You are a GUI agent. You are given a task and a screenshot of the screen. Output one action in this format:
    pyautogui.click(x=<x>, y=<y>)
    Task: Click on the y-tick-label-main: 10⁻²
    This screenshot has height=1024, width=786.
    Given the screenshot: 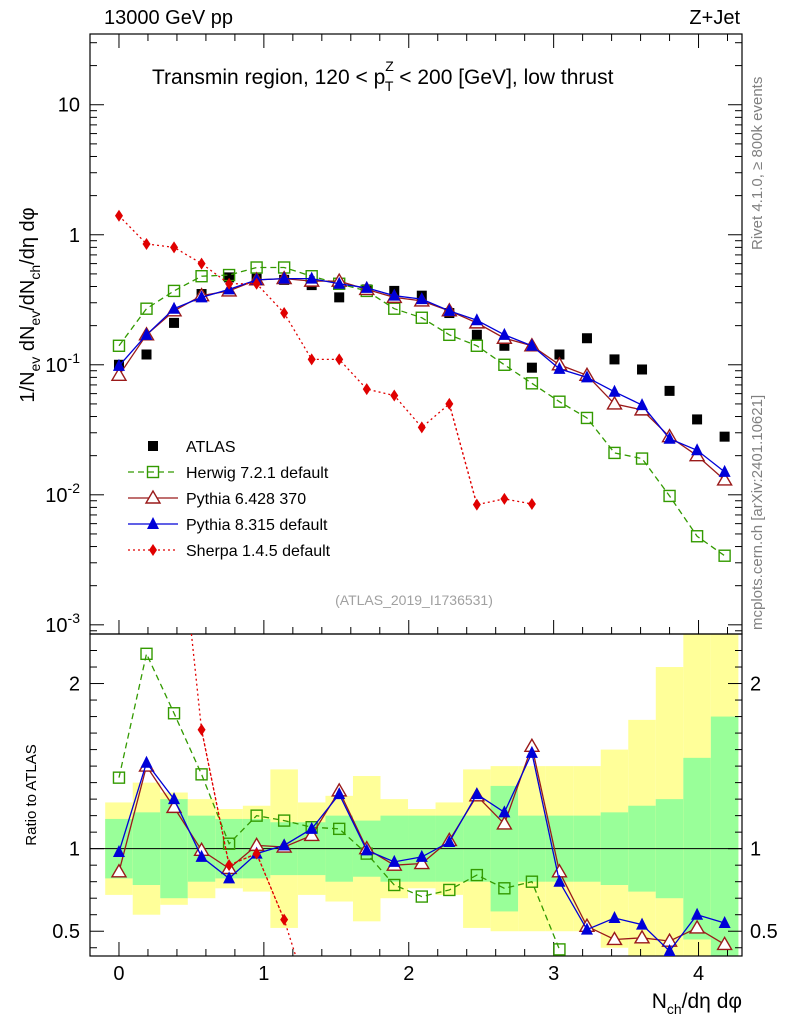 What is the action you would take?
    pyautogui.click(x=62, y=493)
    